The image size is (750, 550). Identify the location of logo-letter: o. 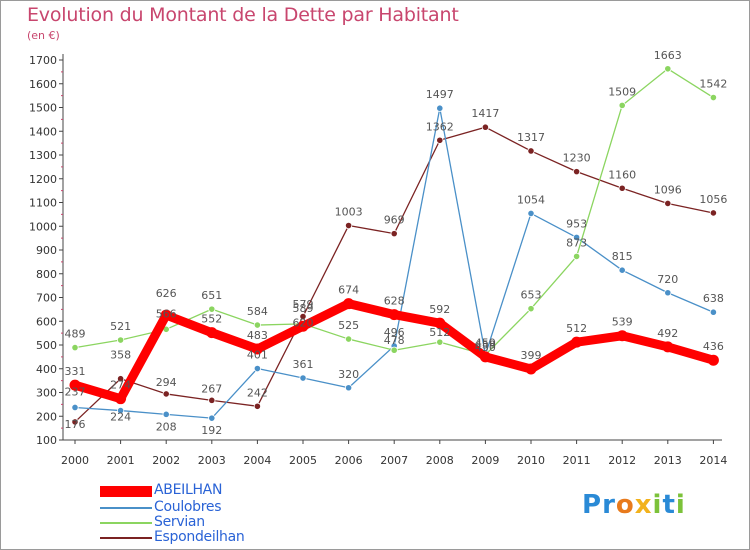
(625, 505).